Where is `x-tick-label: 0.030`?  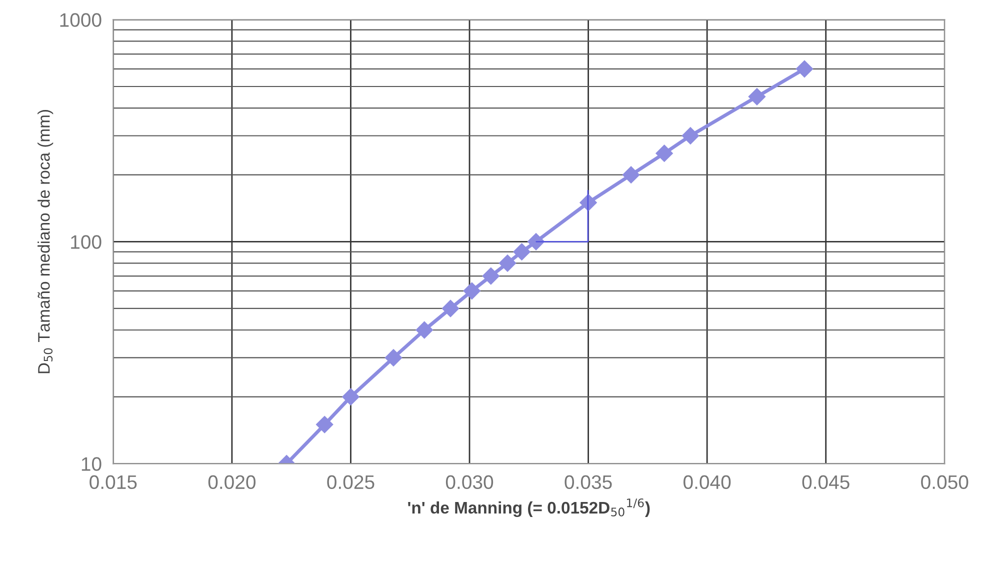 x-tick-label: 0.030 is located at coordinates (470, 482).